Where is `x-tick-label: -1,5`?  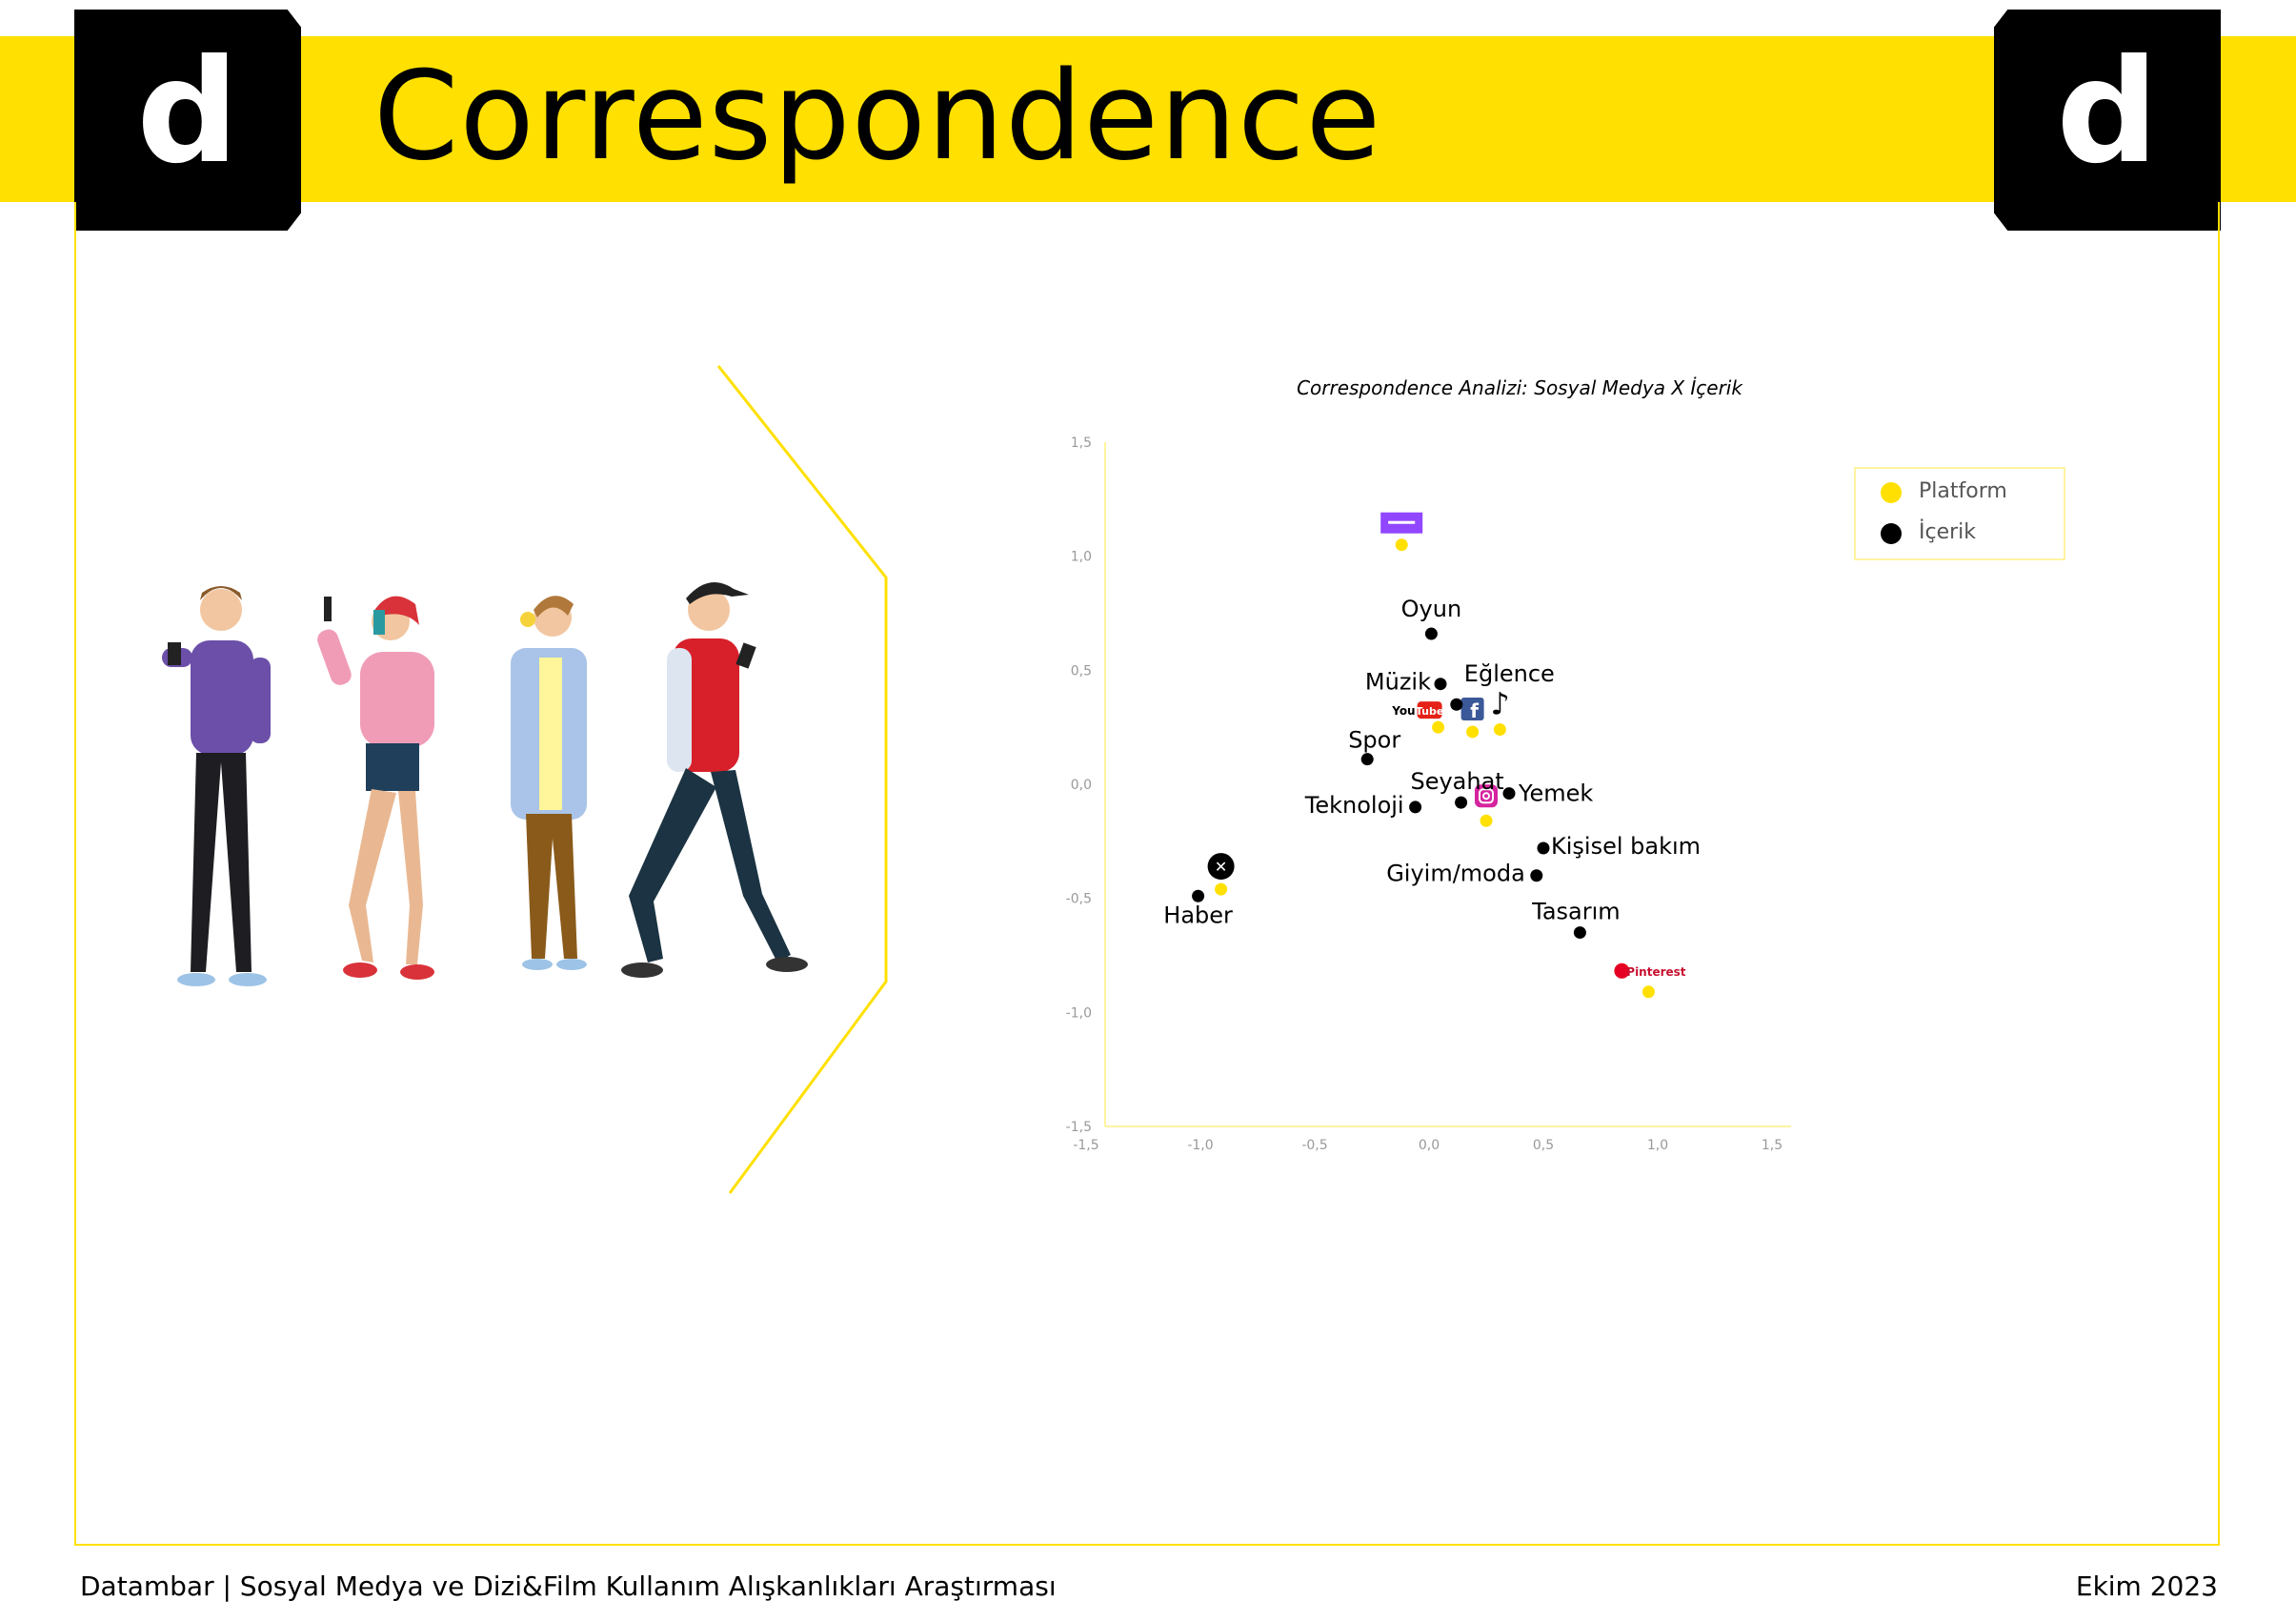 x-tick-label: -1,5 is located at coordinates (1085, 1146).